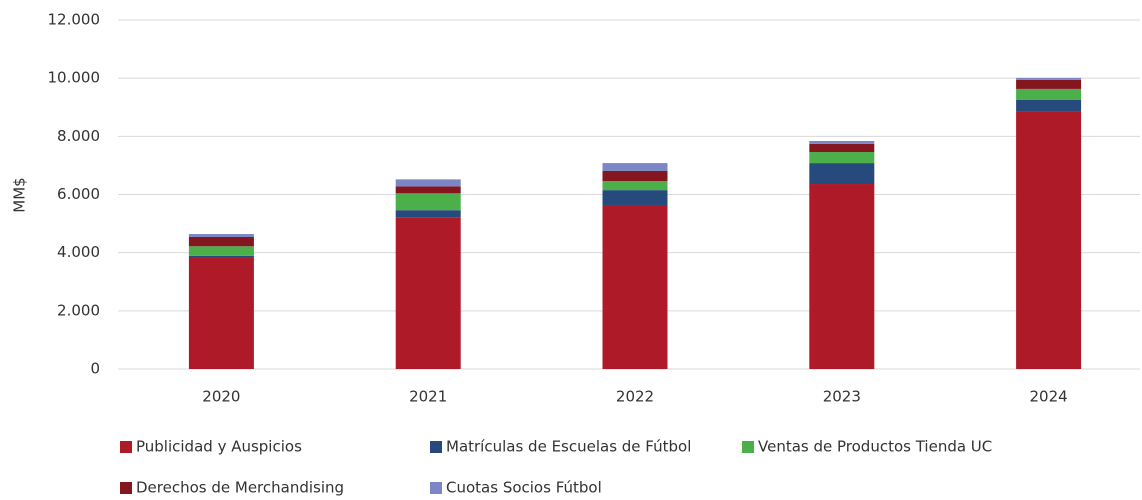 The width and height of the screenshot is (1142, 500). Describe the element at coordinates (74, 78) in the screenshot. I see `y-tick-label: 10.000` at that location.